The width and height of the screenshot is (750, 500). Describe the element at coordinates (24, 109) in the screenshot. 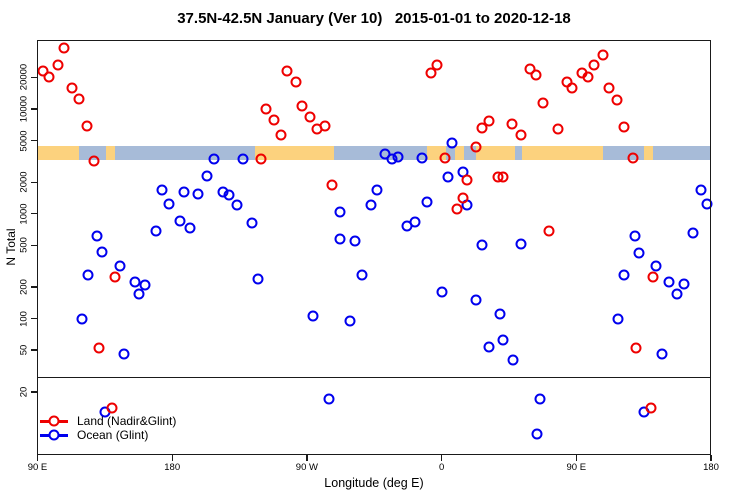

I see `y-axis-tick-label: 10000` at that location.